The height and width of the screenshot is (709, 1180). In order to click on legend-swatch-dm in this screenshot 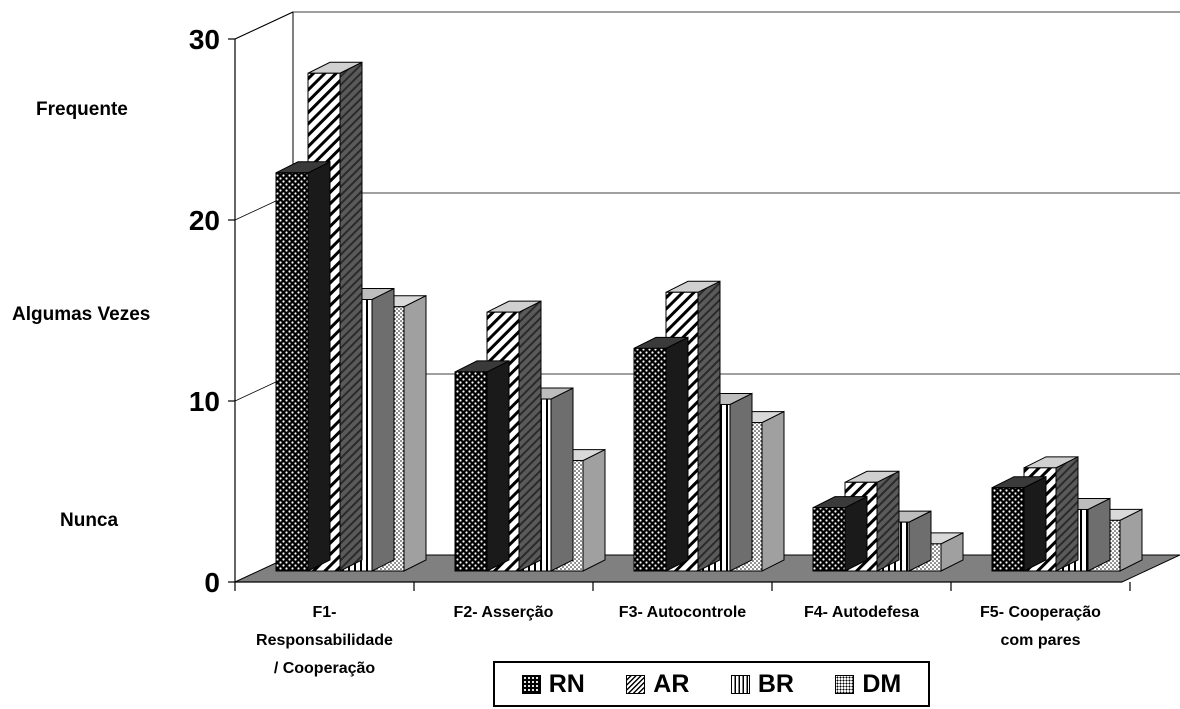, I will do `click(845, 684)`.